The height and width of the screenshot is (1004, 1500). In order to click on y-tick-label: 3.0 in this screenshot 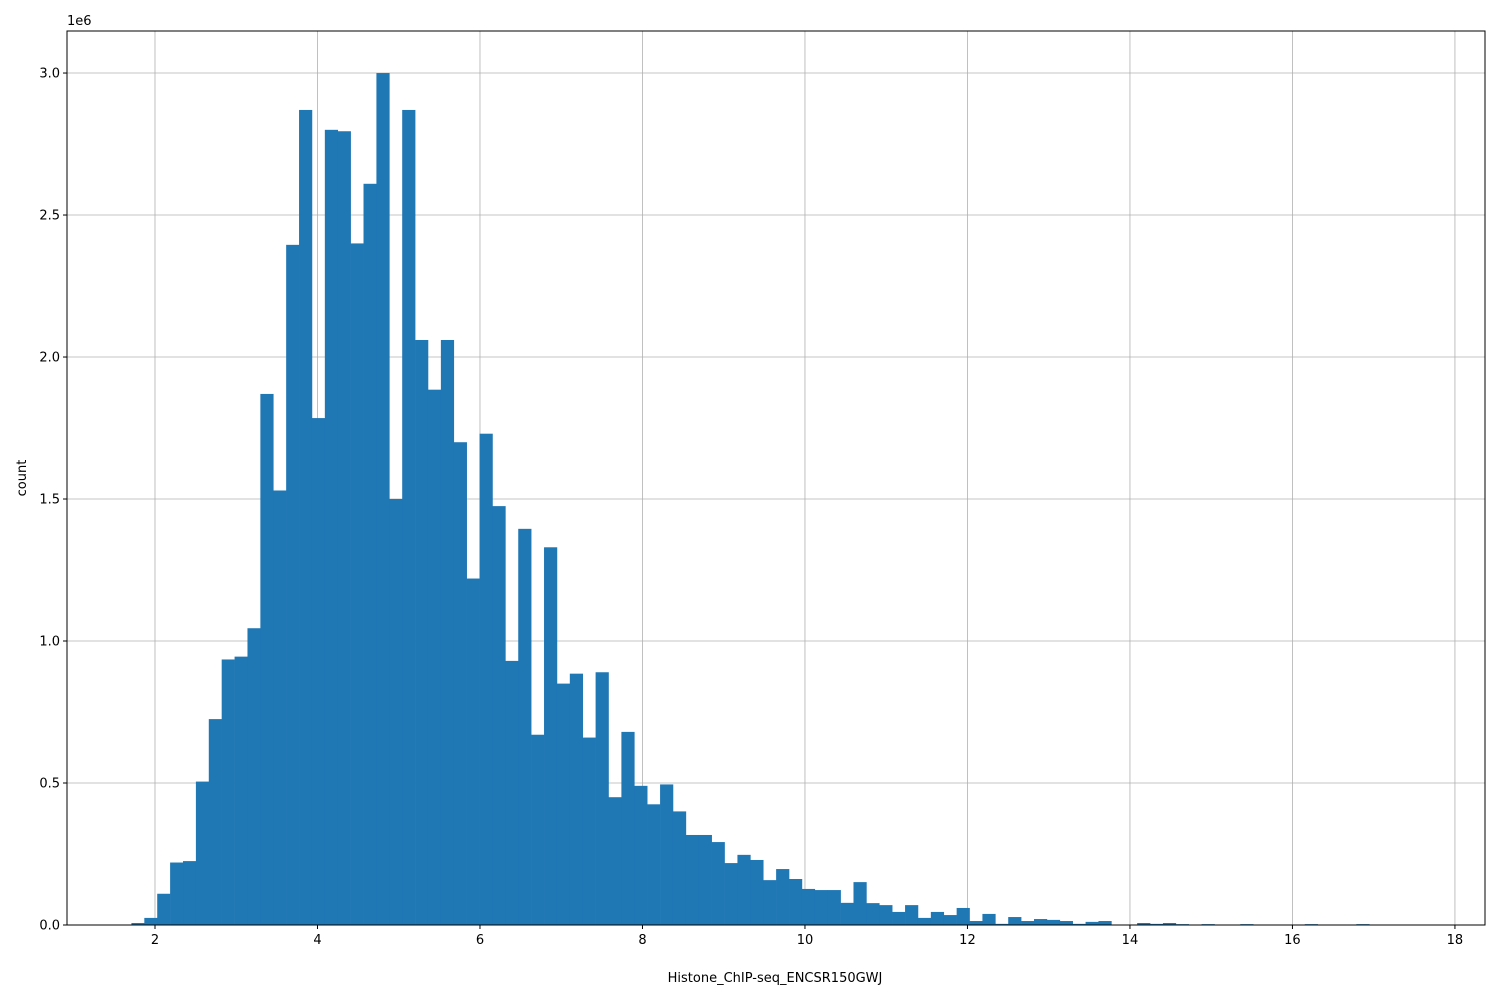, I will do `click(49, 74)`.